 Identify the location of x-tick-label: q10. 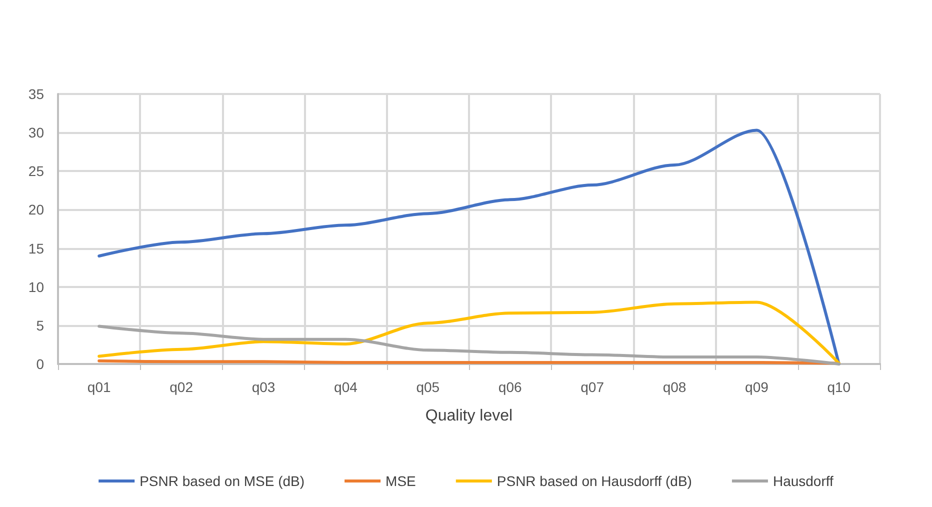
(839, 387).